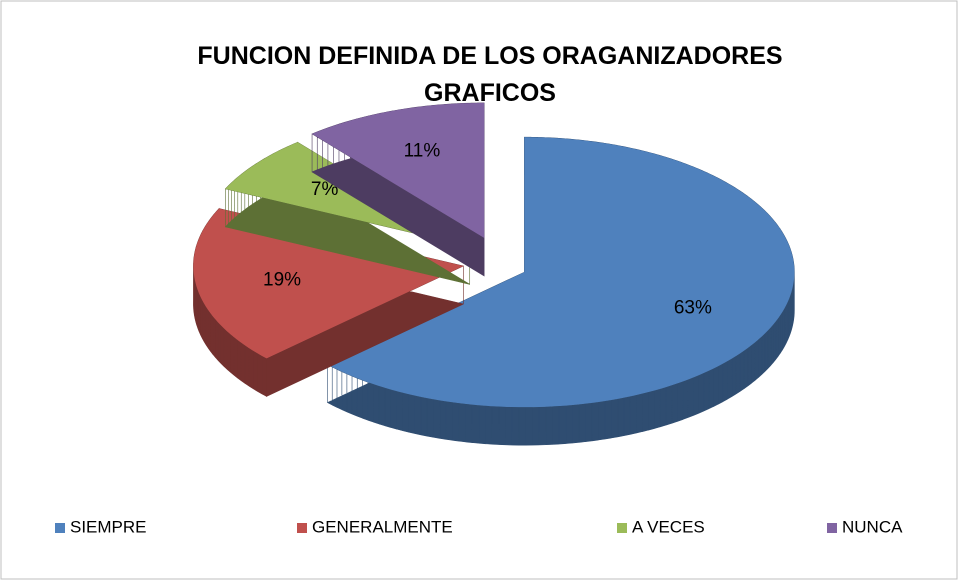  I want to click on data-label: 63%, so click(693, 308).